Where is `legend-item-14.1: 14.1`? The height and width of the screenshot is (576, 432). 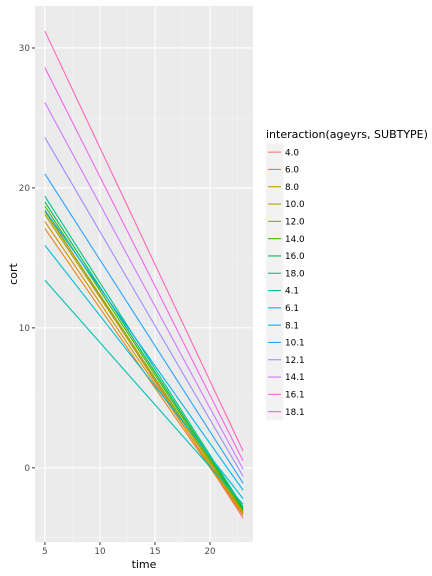
legend-item-14.1: 14.1 is located at coordinates (285, 377).